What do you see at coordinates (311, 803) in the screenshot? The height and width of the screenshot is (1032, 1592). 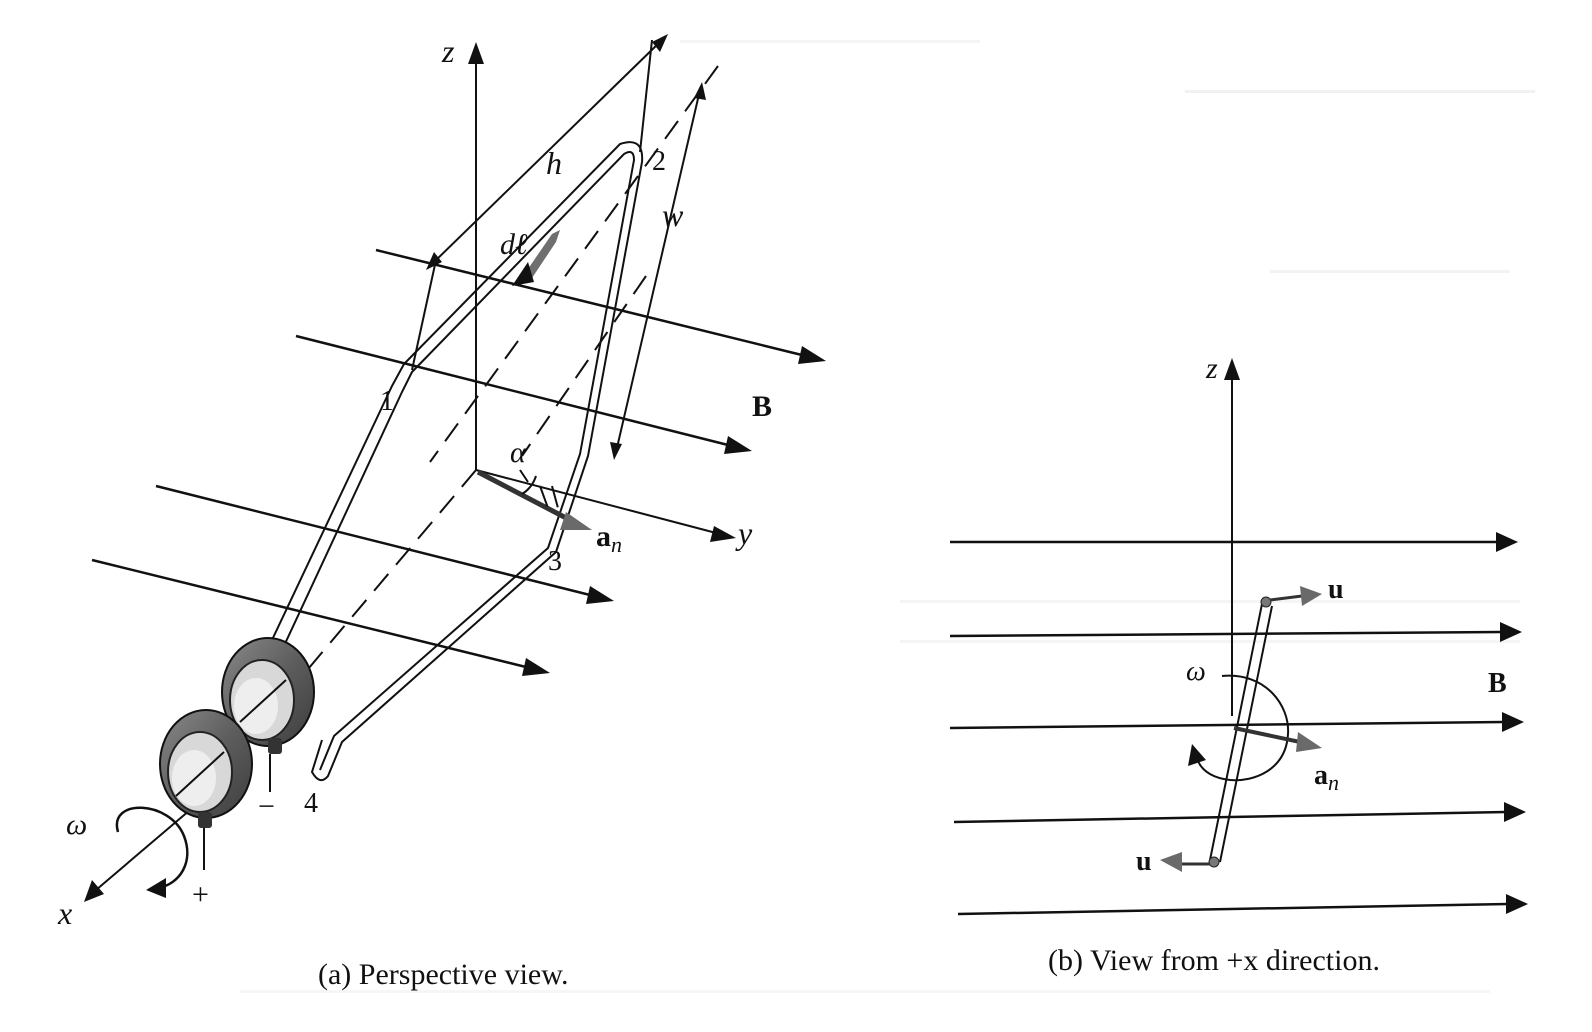 I see `corner-label-4: 4` at bounding box center [311, 803].